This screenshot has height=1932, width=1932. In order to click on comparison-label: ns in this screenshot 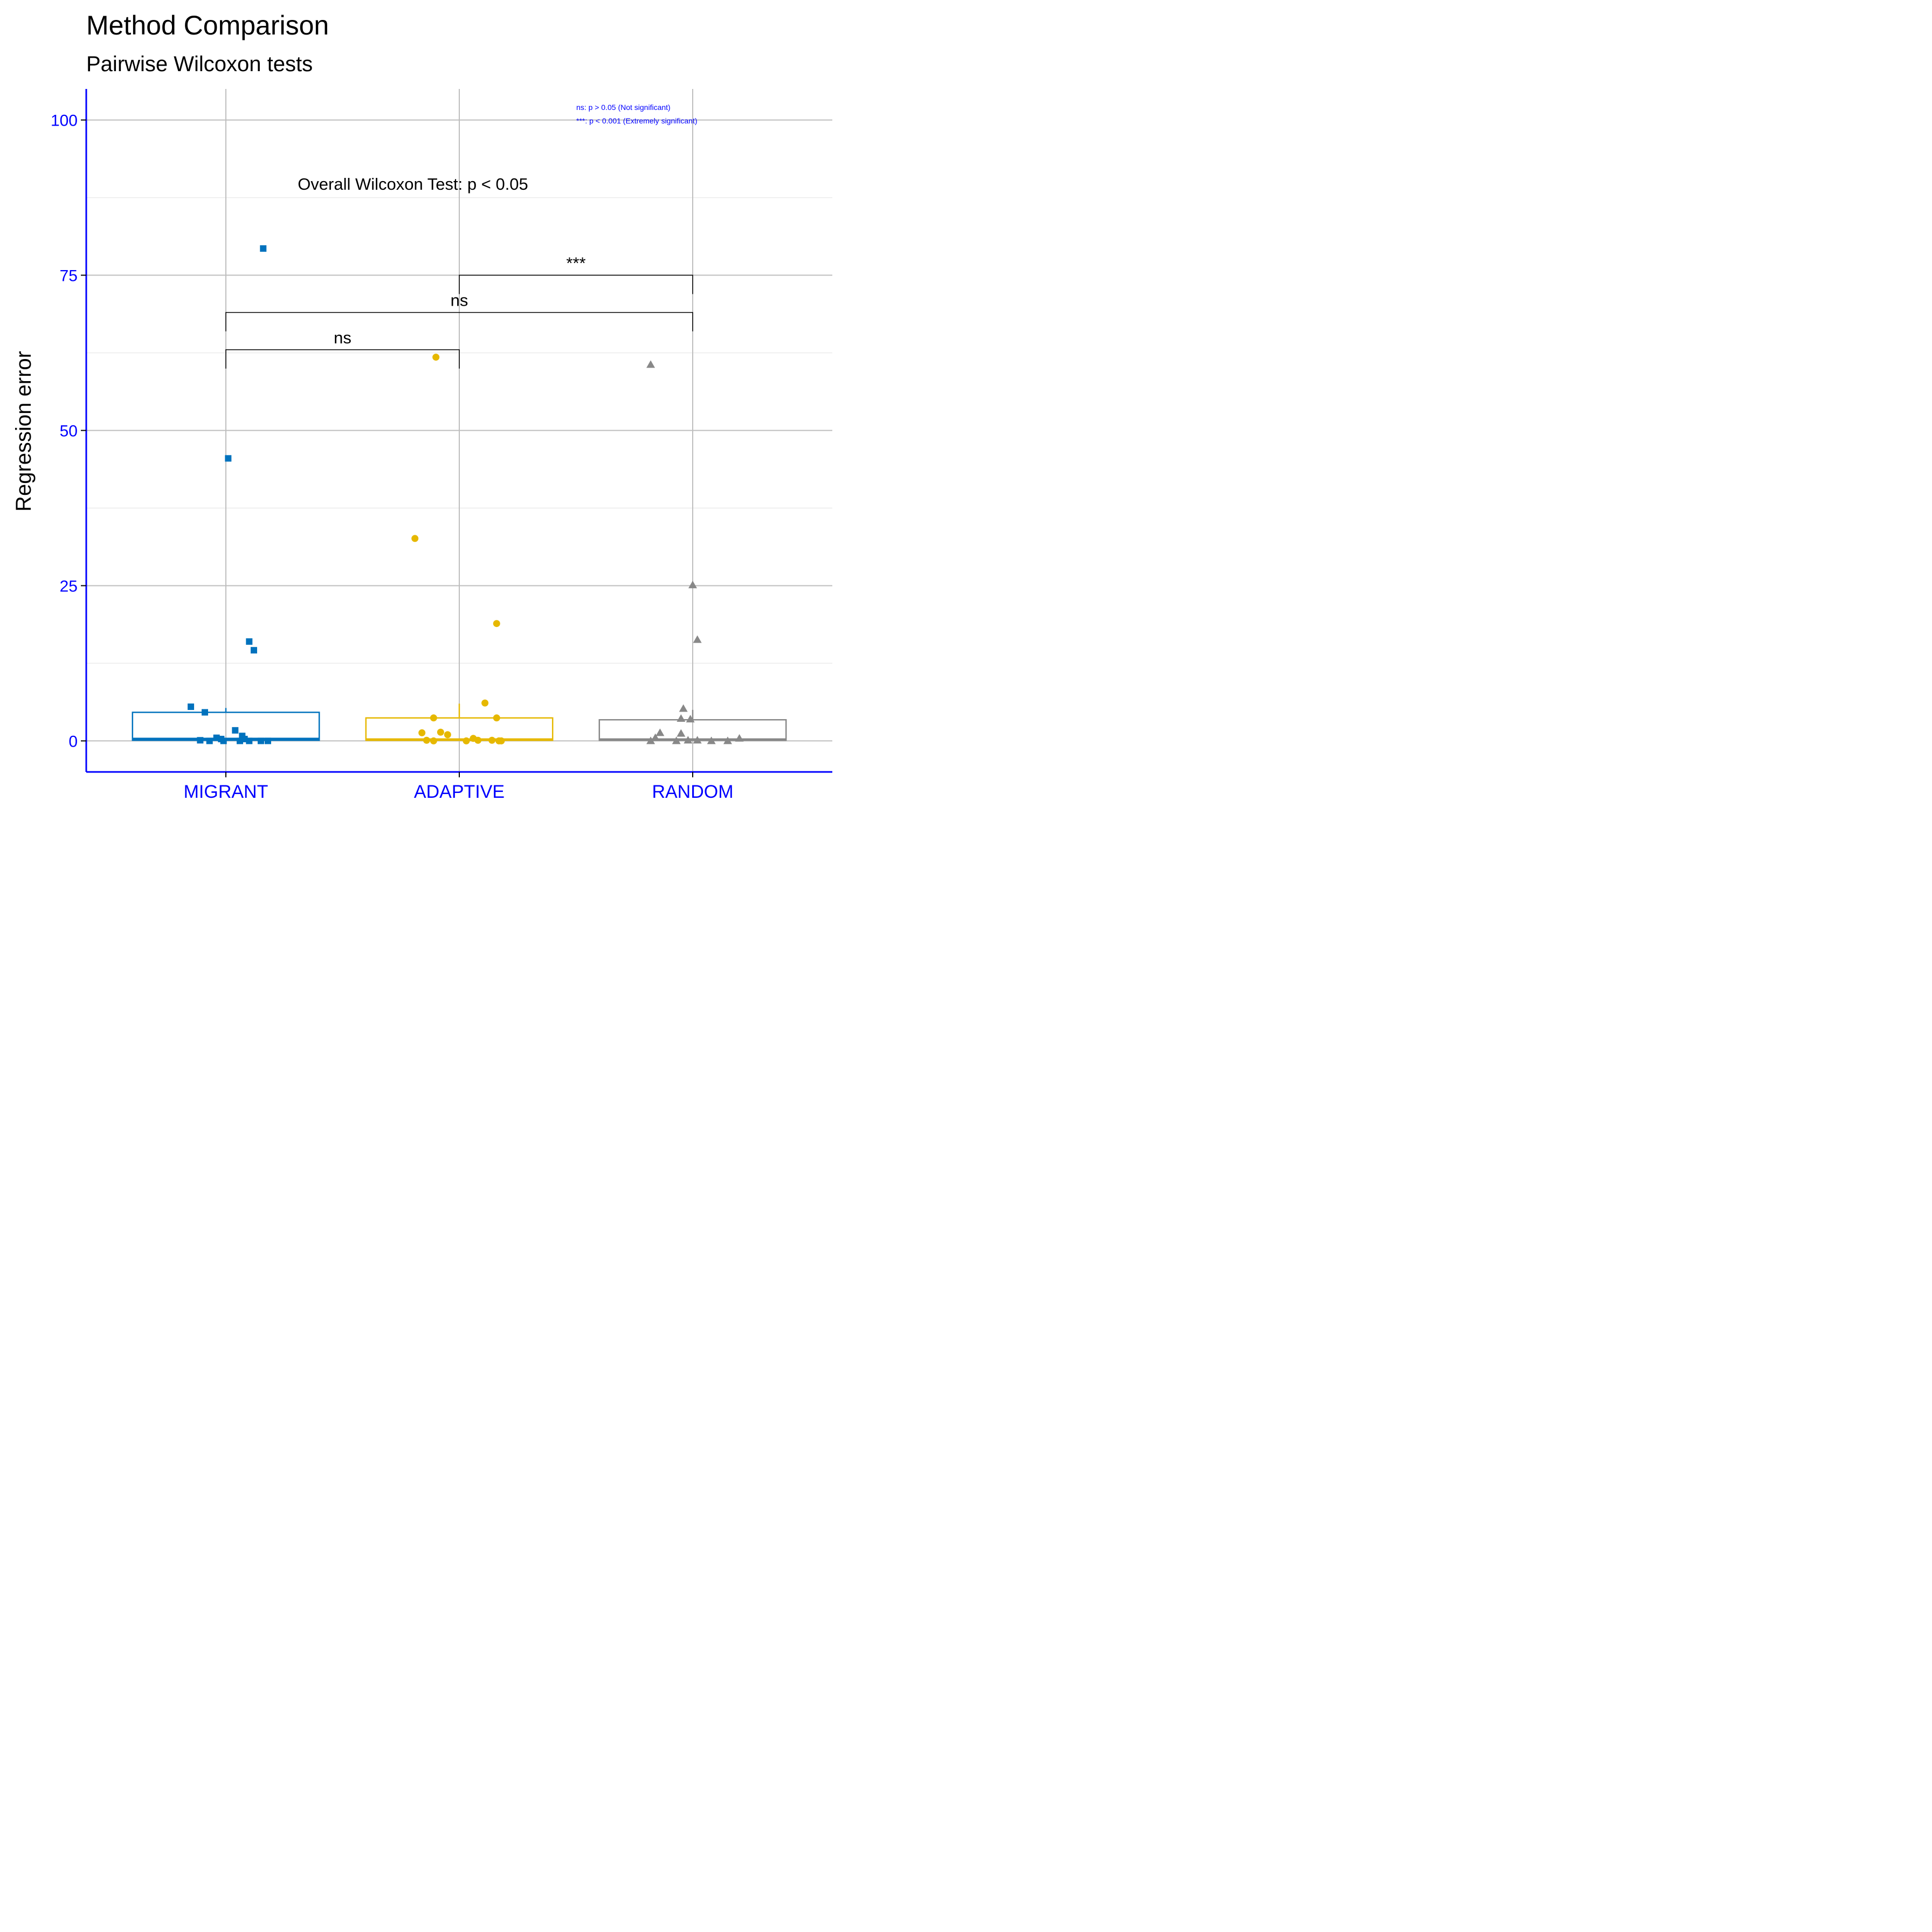, I will do `click(342, 337)`.